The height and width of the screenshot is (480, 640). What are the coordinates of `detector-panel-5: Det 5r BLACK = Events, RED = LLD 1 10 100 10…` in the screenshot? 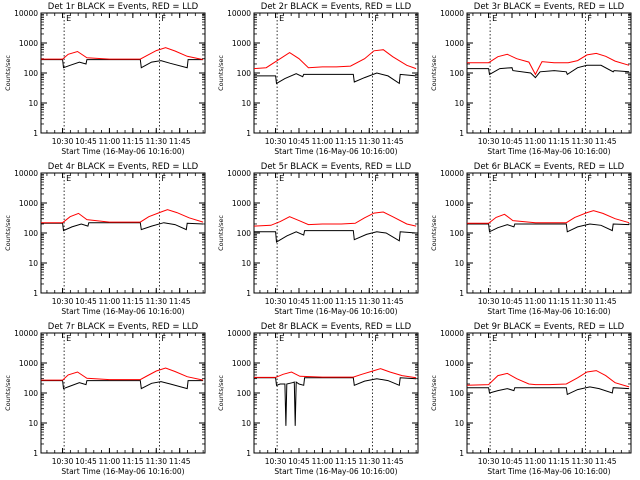 It's located at (318, 239).